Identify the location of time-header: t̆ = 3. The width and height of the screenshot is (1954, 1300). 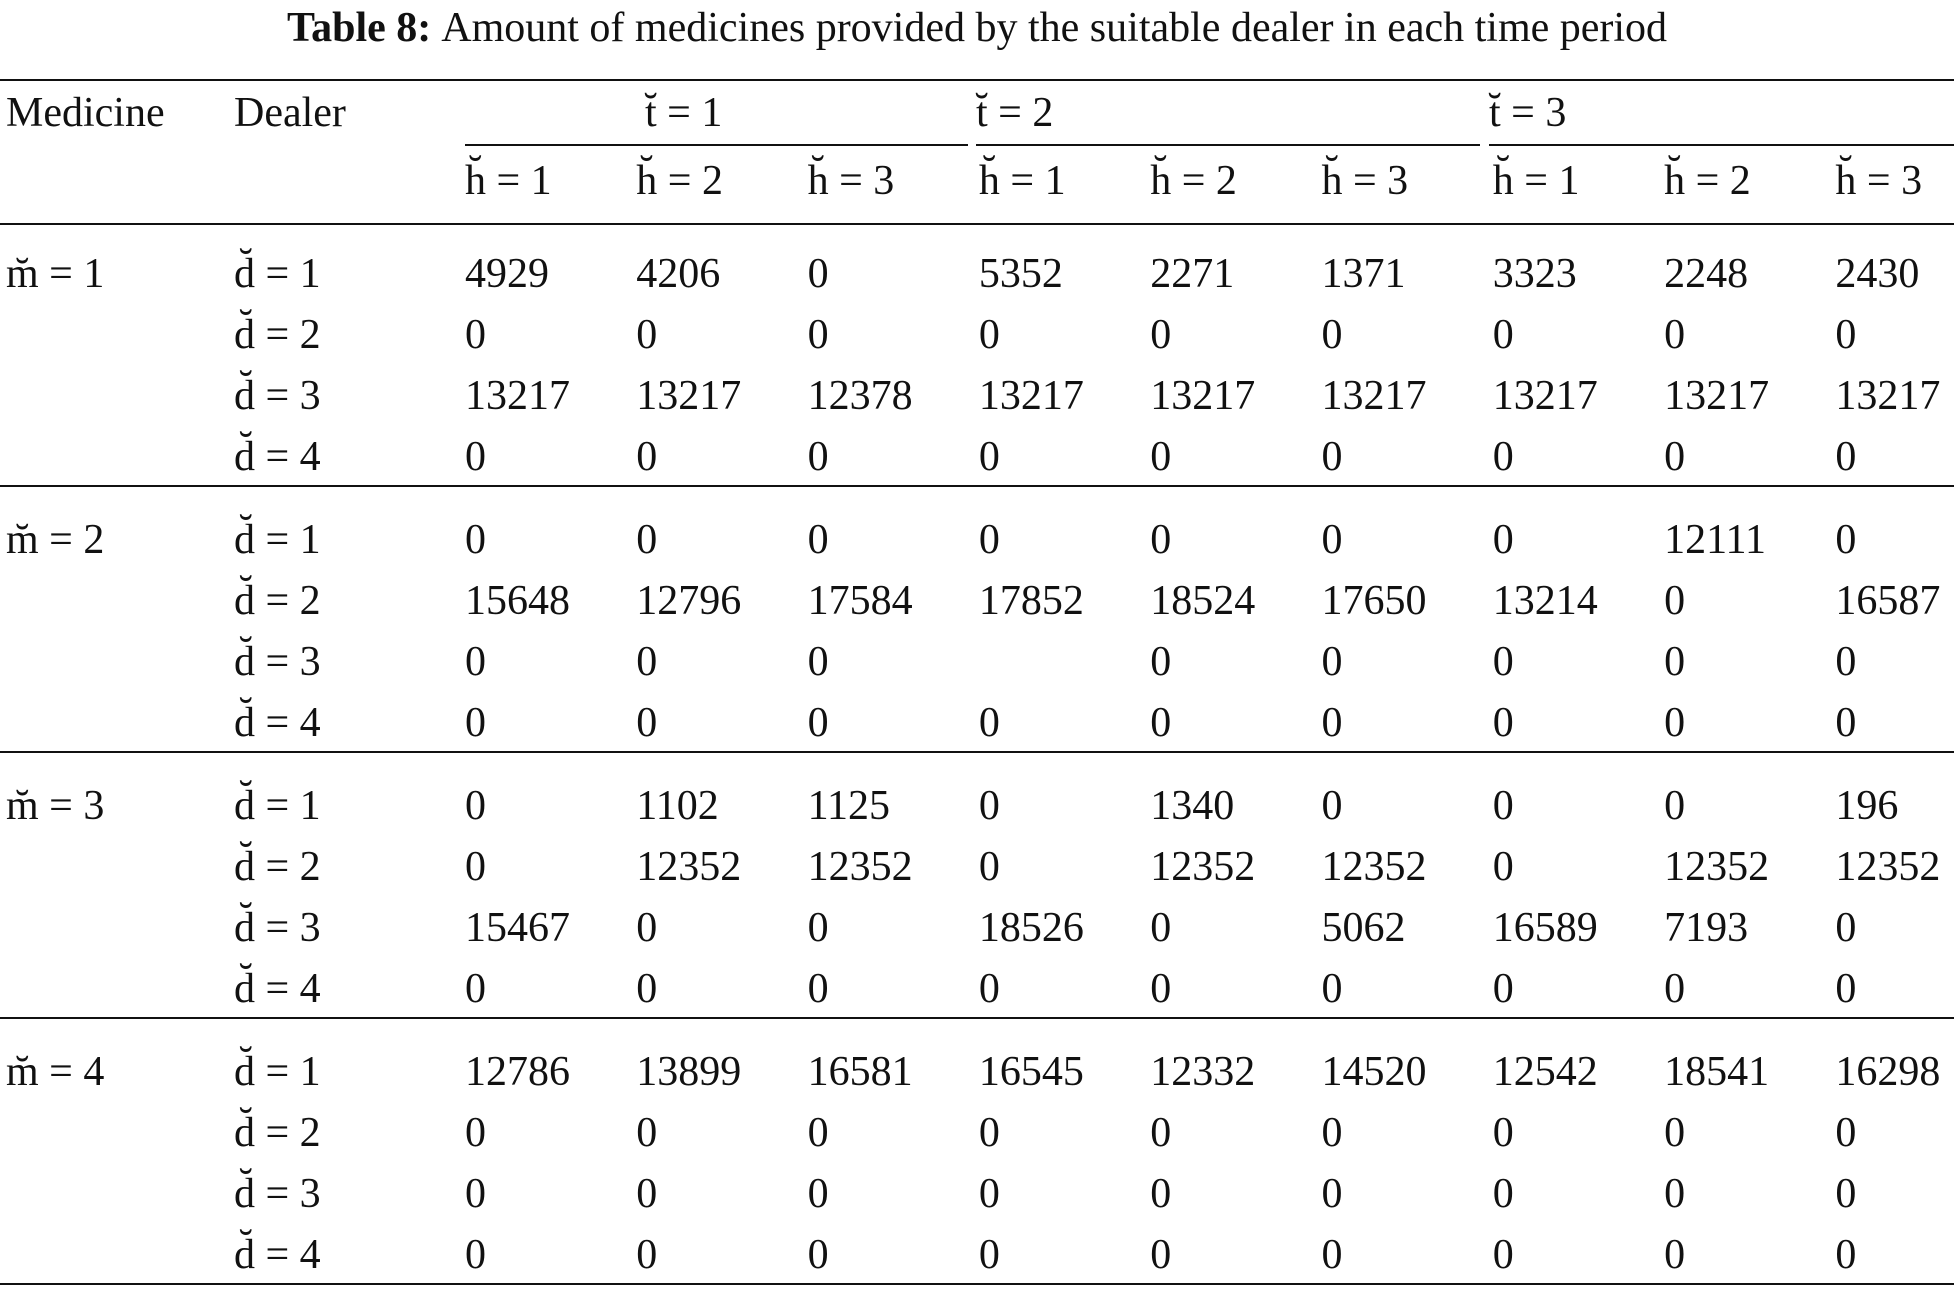
(1528, 113).